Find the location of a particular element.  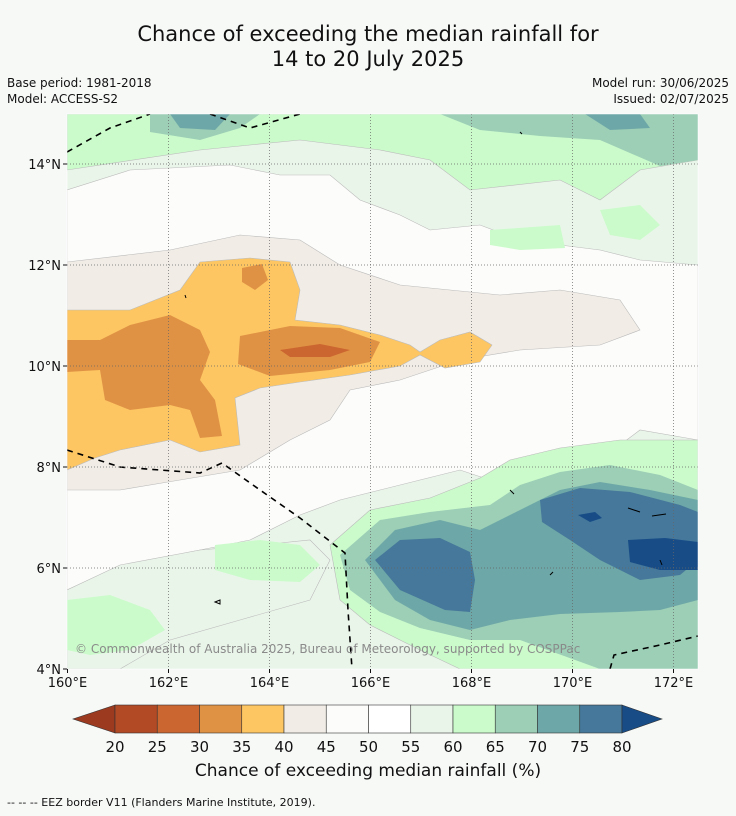

colorbar-tick-label: 70 is located at coordinates (537, 747).